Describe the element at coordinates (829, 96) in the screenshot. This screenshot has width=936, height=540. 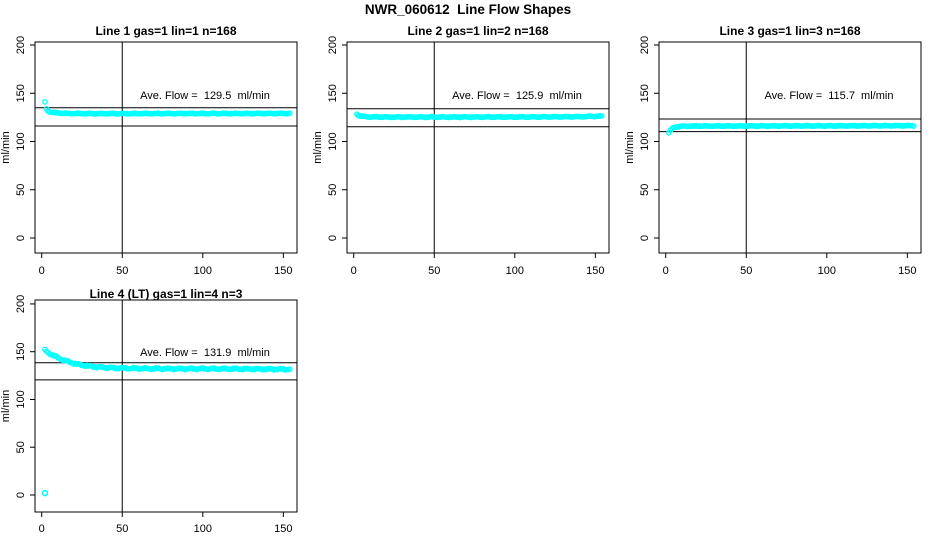
I see `ave-flow-annotation: Ave. Flow = 115.7 ml/min` at that location.